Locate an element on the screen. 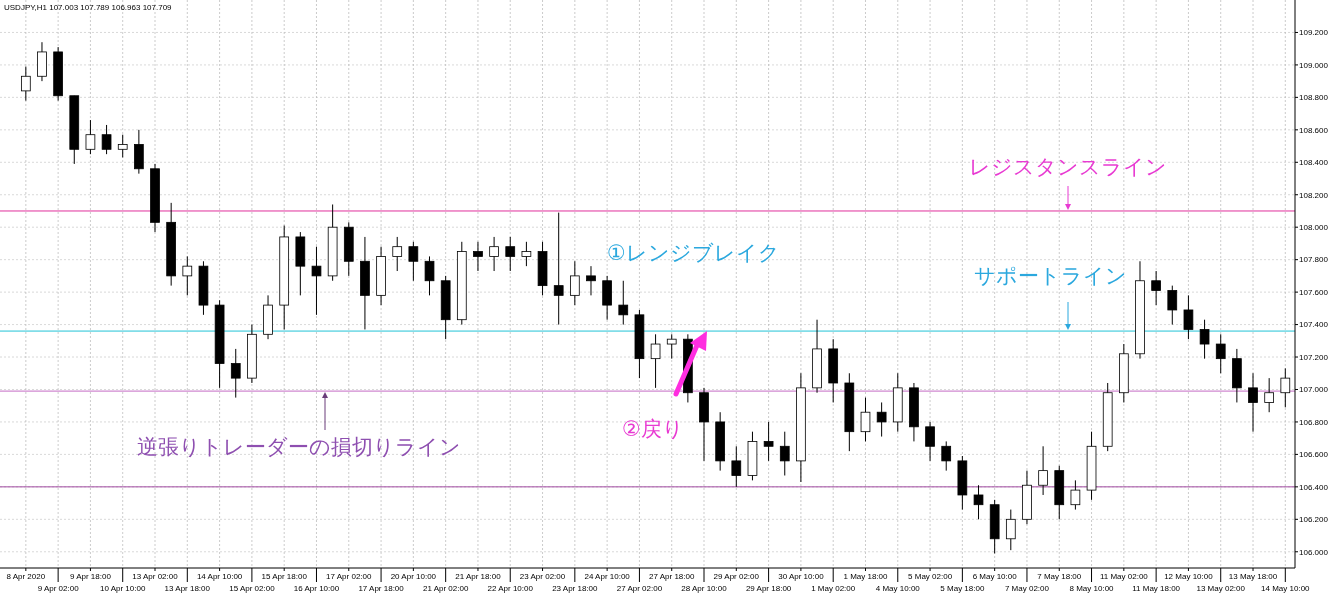 The image size is (1333, 594). x-tick-label: 13 May 18:00 is located at coordinates (1253, 576).